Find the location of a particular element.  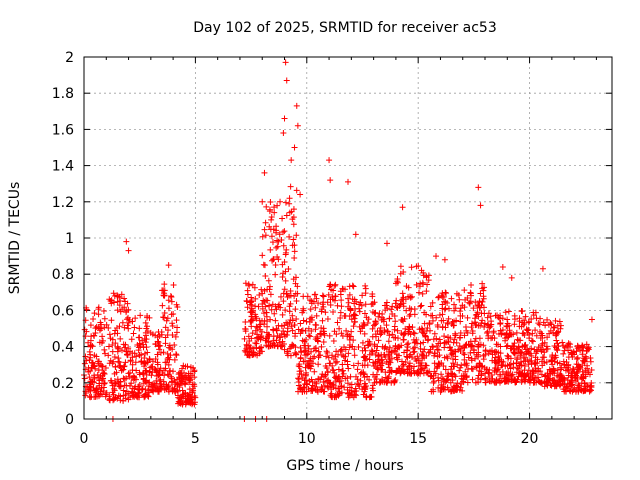

y-tick-label: 0 is located at coordinates (69, 420).